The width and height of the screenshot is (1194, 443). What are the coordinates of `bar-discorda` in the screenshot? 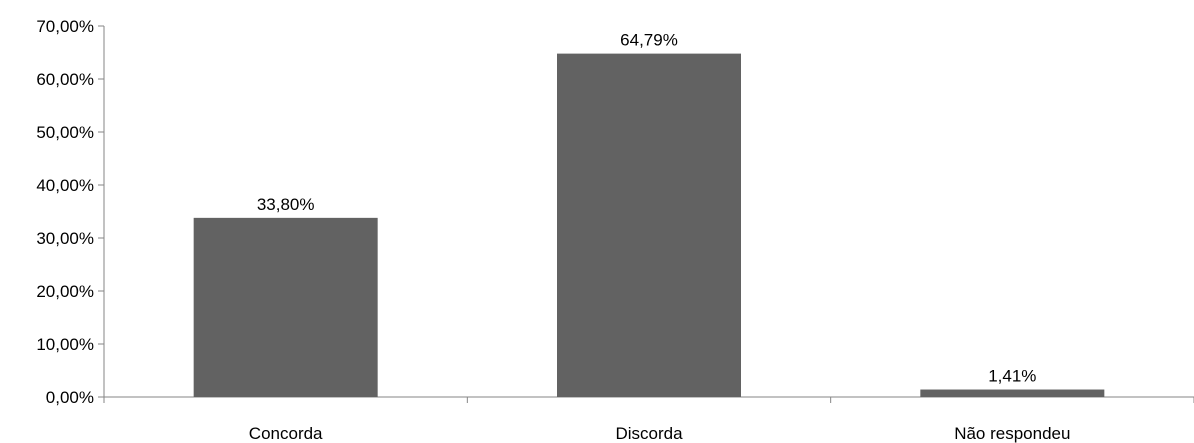 It's located at (649, 225).